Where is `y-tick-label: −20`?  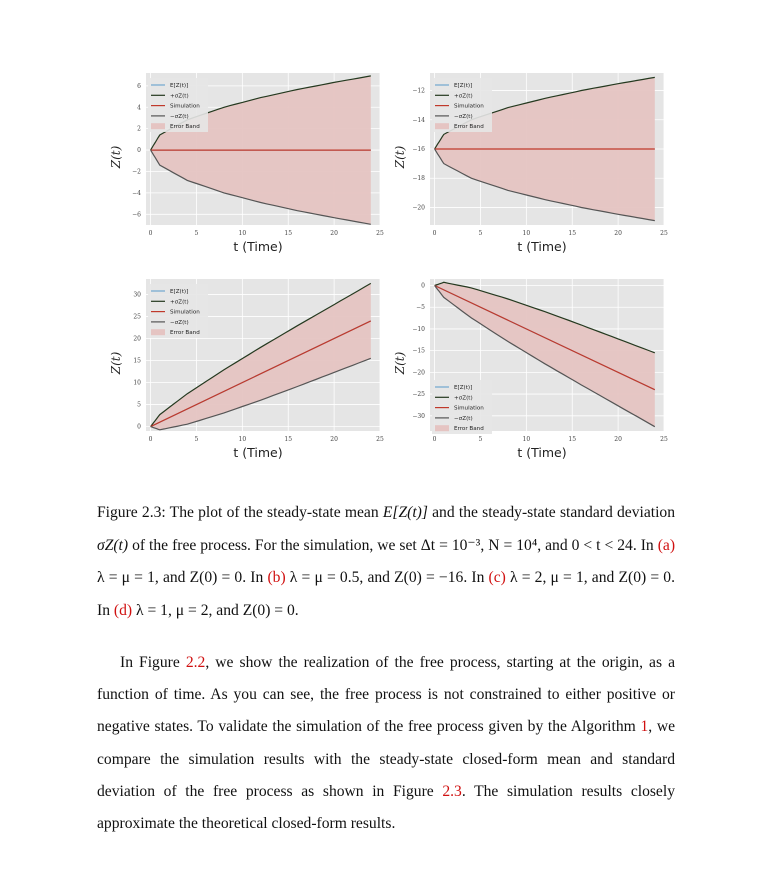 y-tick-label: −20 is located at coordinates (418, 372).